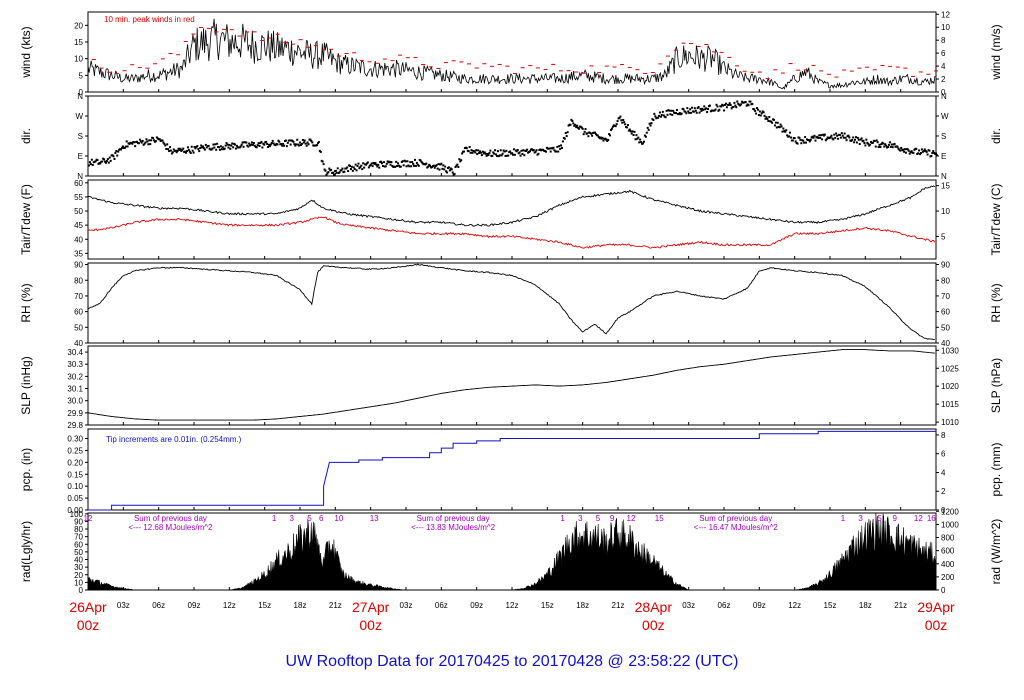 Image resolution: width=1024 pixels, height=700 pixels. What do you see at coordinates (75, 450) in the screenshot?
I see `pcp-ytick-left-label: 0.25` at bounding box center [75, 450].